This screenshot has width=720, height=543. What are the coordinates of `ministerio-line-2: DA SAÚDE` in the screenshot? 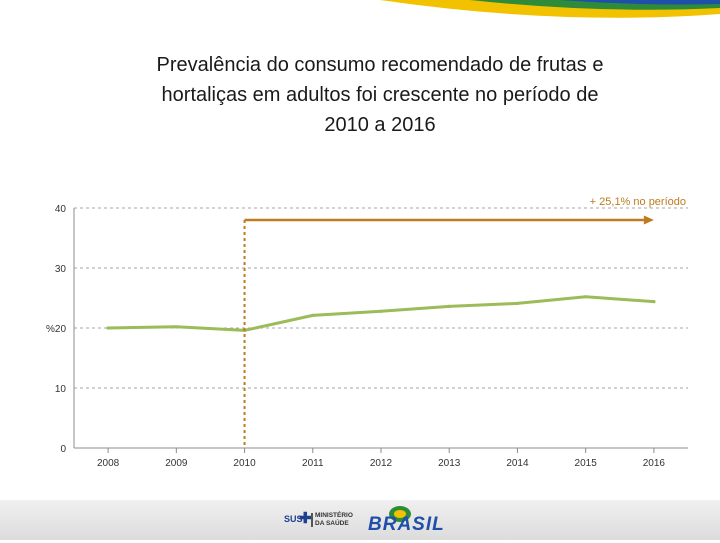 It's located at (332, 523).